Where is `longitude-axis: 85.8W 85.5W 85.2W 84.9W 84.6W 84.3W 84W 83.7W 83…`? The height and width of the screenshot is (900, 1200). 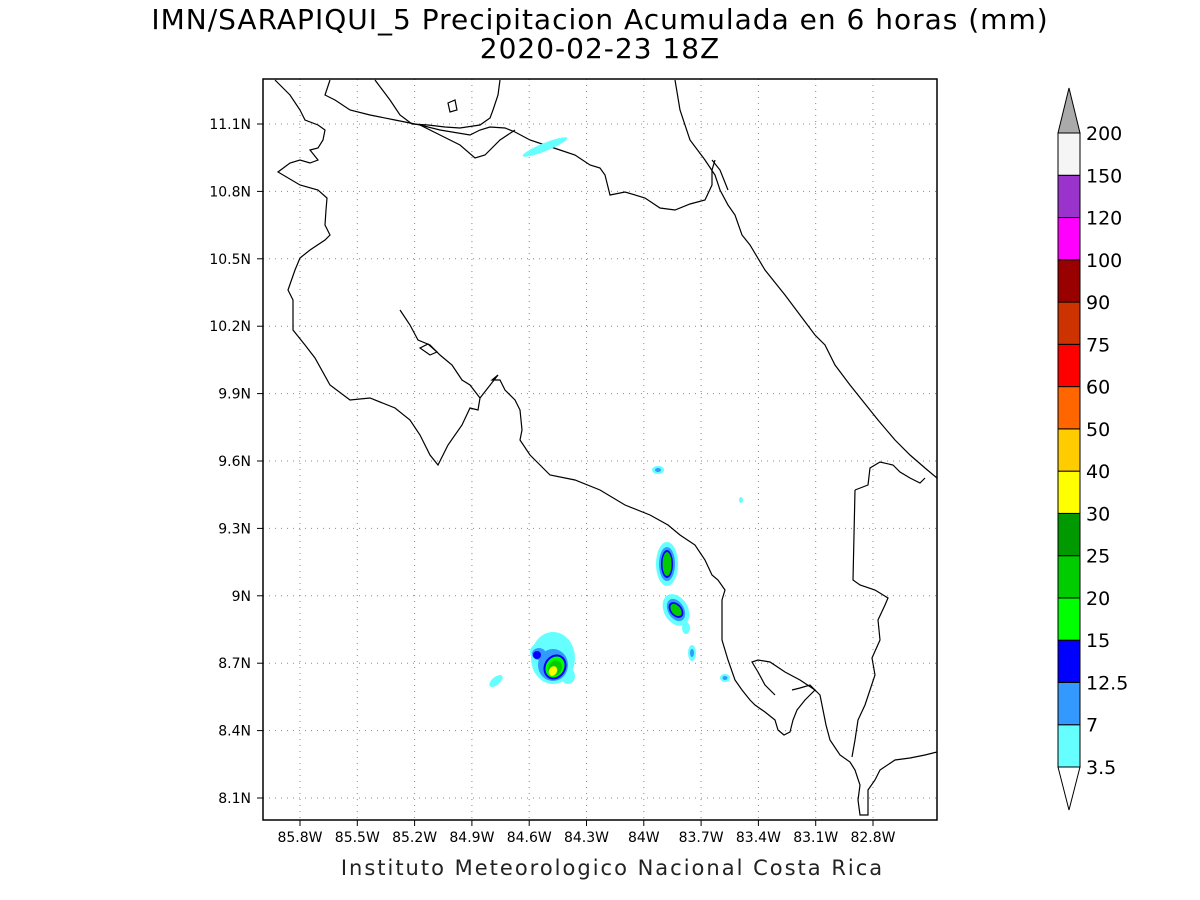
longitude-axis: 85.8W 85.5W 85.2W 84.9W 84.6W 84.3W 84W 83.7W 83… is located at coordinates (586, 833).